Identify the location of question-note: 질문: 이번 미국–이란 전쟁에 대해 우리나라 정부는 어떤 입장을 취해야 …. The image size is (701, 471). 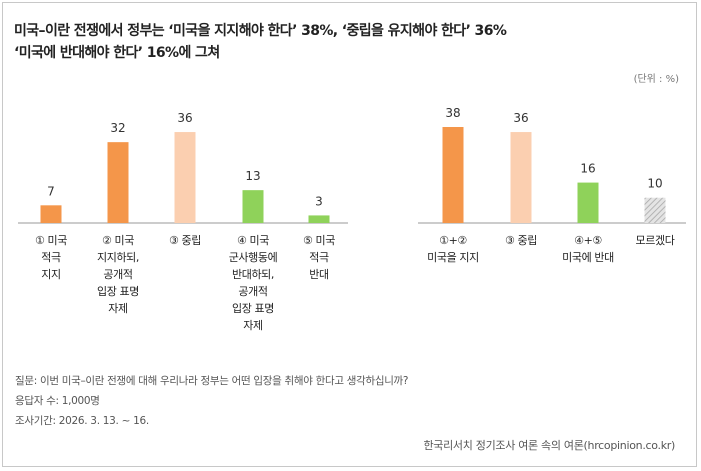
(212, 381).